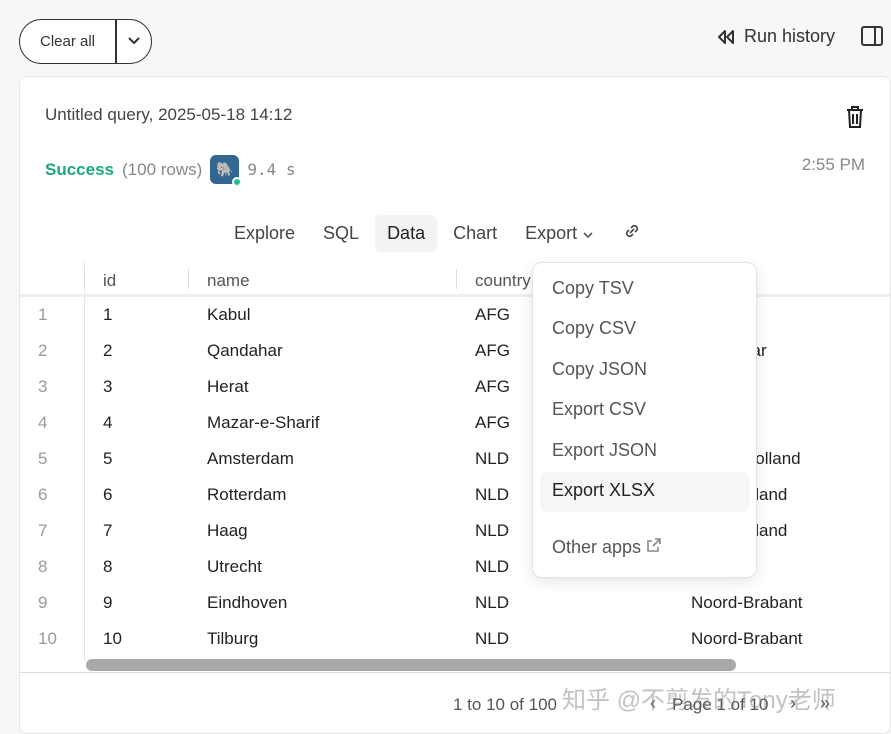 This screenshot has width=891, height=734. What do you see at coordinates (227, 530) in the screenshot?
I see `table-cell: Haag` at bounding box center [227, 530].